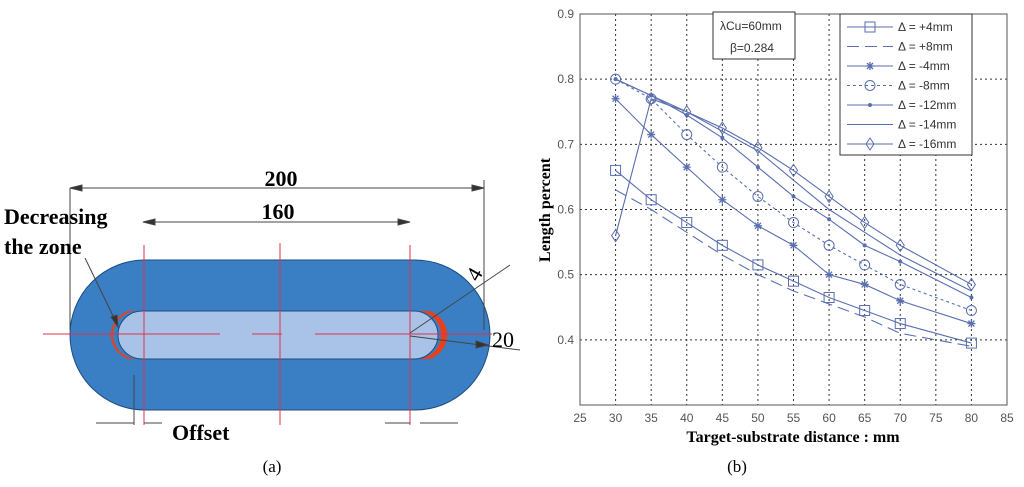  I want to click on y-tick-label: 0.4, so click(565, 340).